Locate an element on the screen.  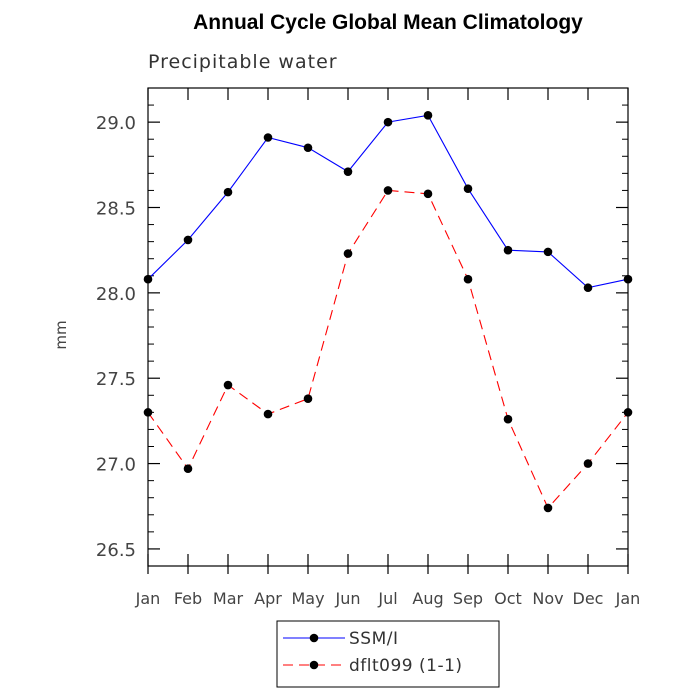
x-tick-label: Dec is located at coordinates (588, 598).